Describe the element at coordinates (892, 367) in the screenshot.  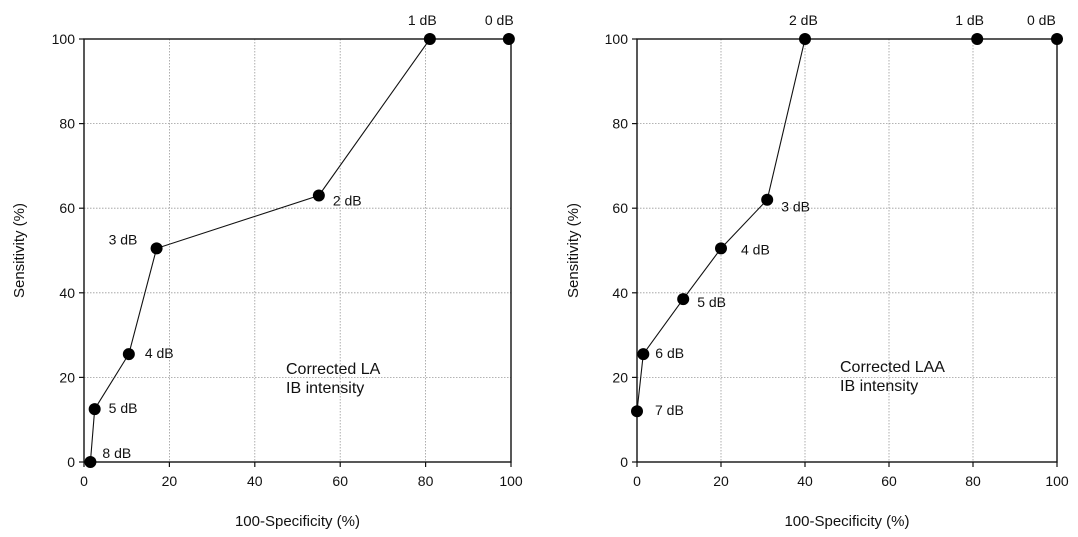
I see `chart-annotation: Corrected LAA` at that location.